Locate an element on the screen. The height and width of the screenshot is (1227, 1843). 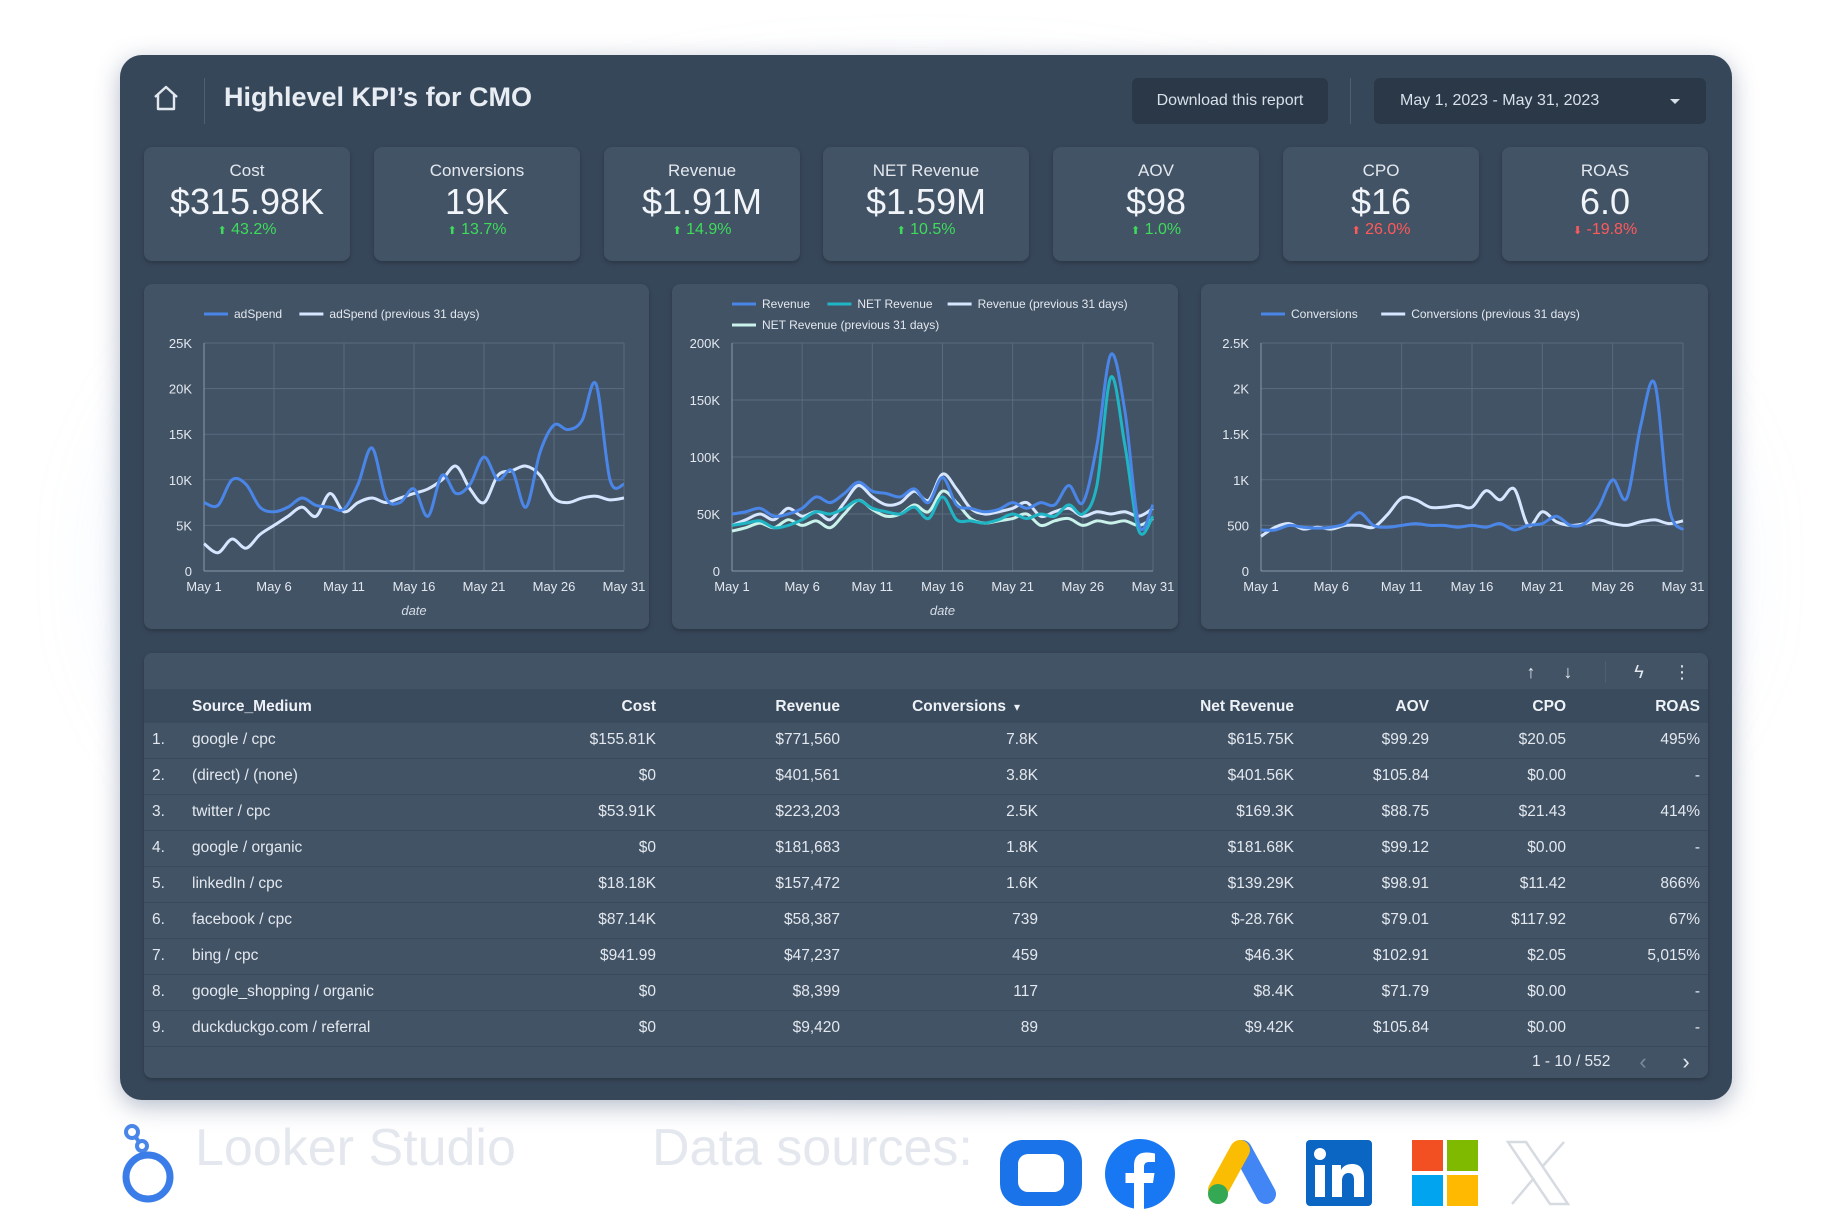
y-tick-label: 50K is located at coordinates (708, 514).